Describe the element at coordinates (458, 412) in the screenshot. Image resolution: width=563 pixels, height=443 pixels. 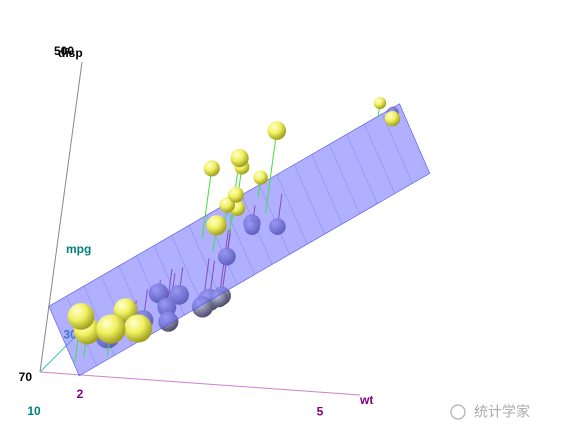
I see `watermark-icon` at that location.